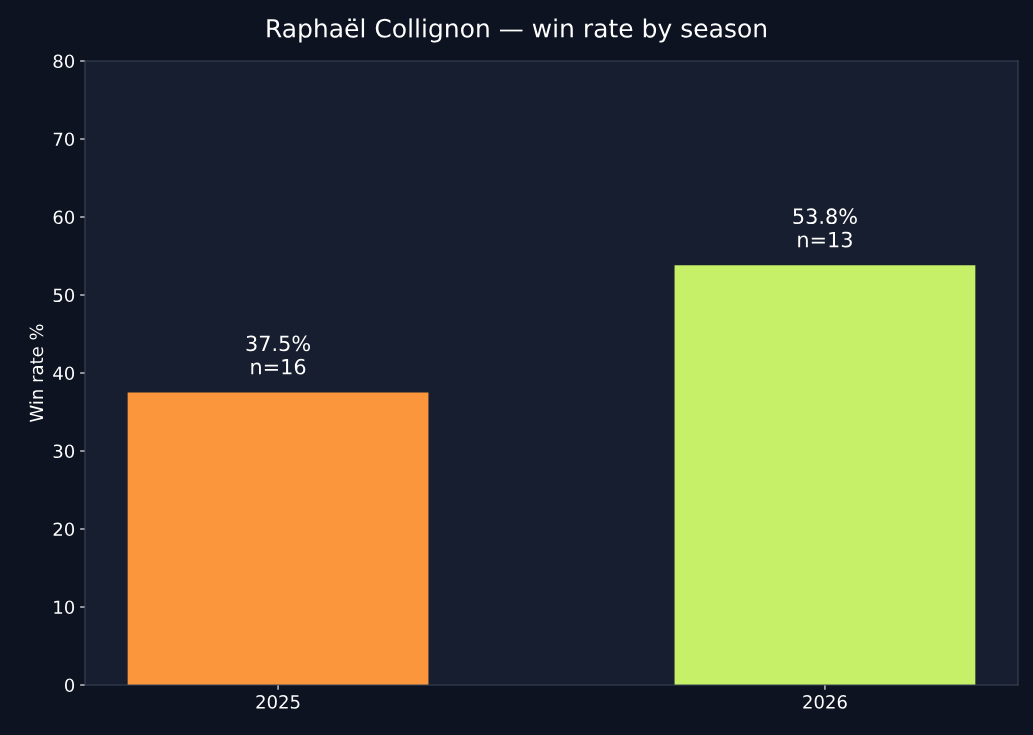 The width and height of the screenshot is (1033, 735). I want to click on y-tick-label: 50, so click(64, 295).